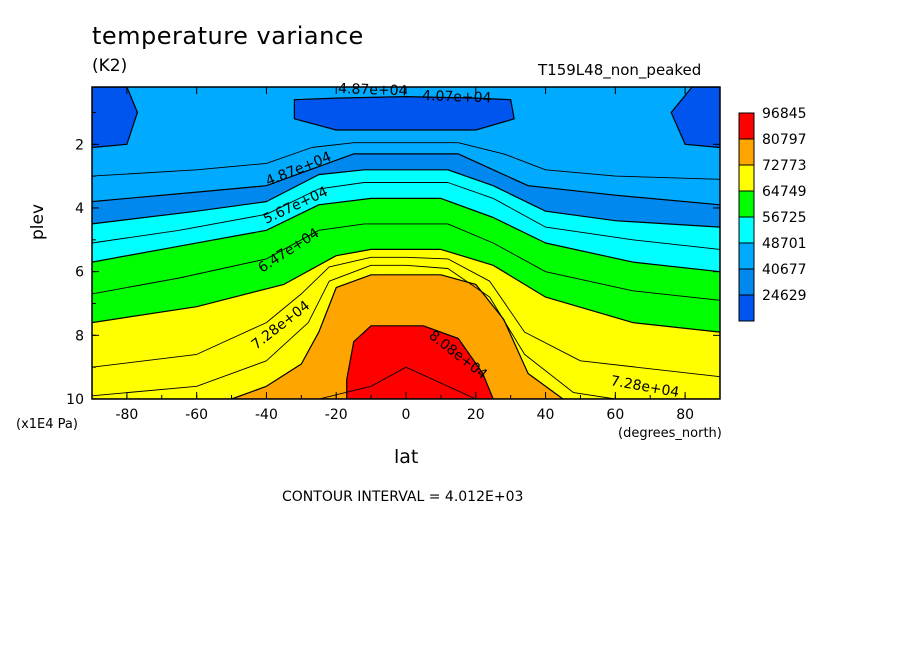 The width and height of the screenshot is (904, 654). Describe the element at coordinates (79, 209) in the screenshot. I see `y-tick-label: 4` at that location.